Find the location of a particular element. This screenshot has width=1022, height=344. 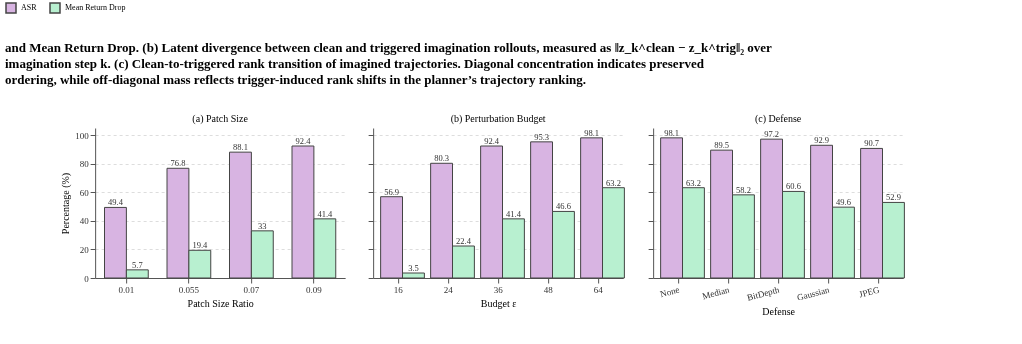

chart-title: (b) Perturbation Budget is located at coordinates (498, 119).